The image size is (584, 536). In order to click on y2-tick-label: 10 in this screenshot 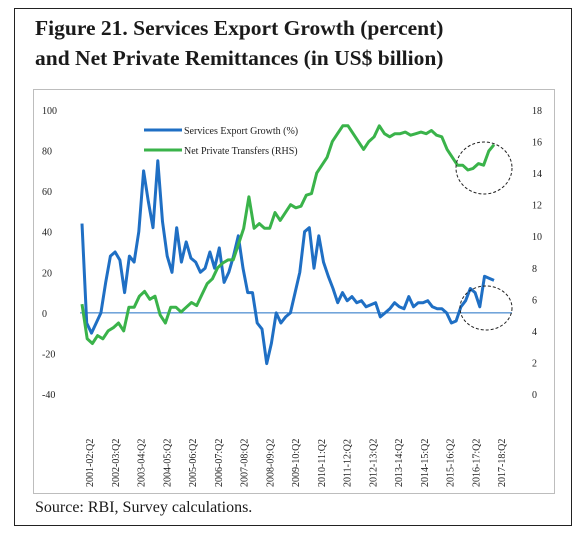, I will do `click(537, 237)`.